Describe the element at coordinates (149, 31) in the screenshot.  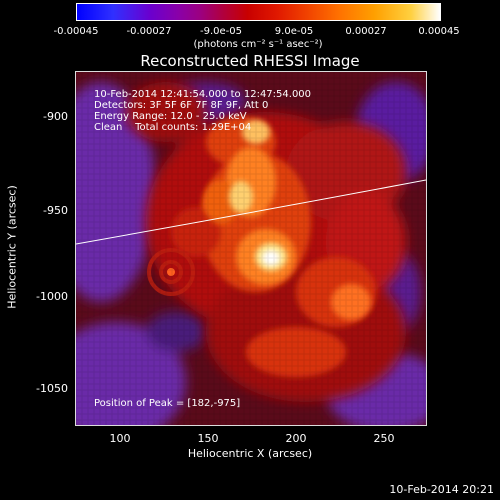
I see `colorbar-tick: -0.00027` at that location.